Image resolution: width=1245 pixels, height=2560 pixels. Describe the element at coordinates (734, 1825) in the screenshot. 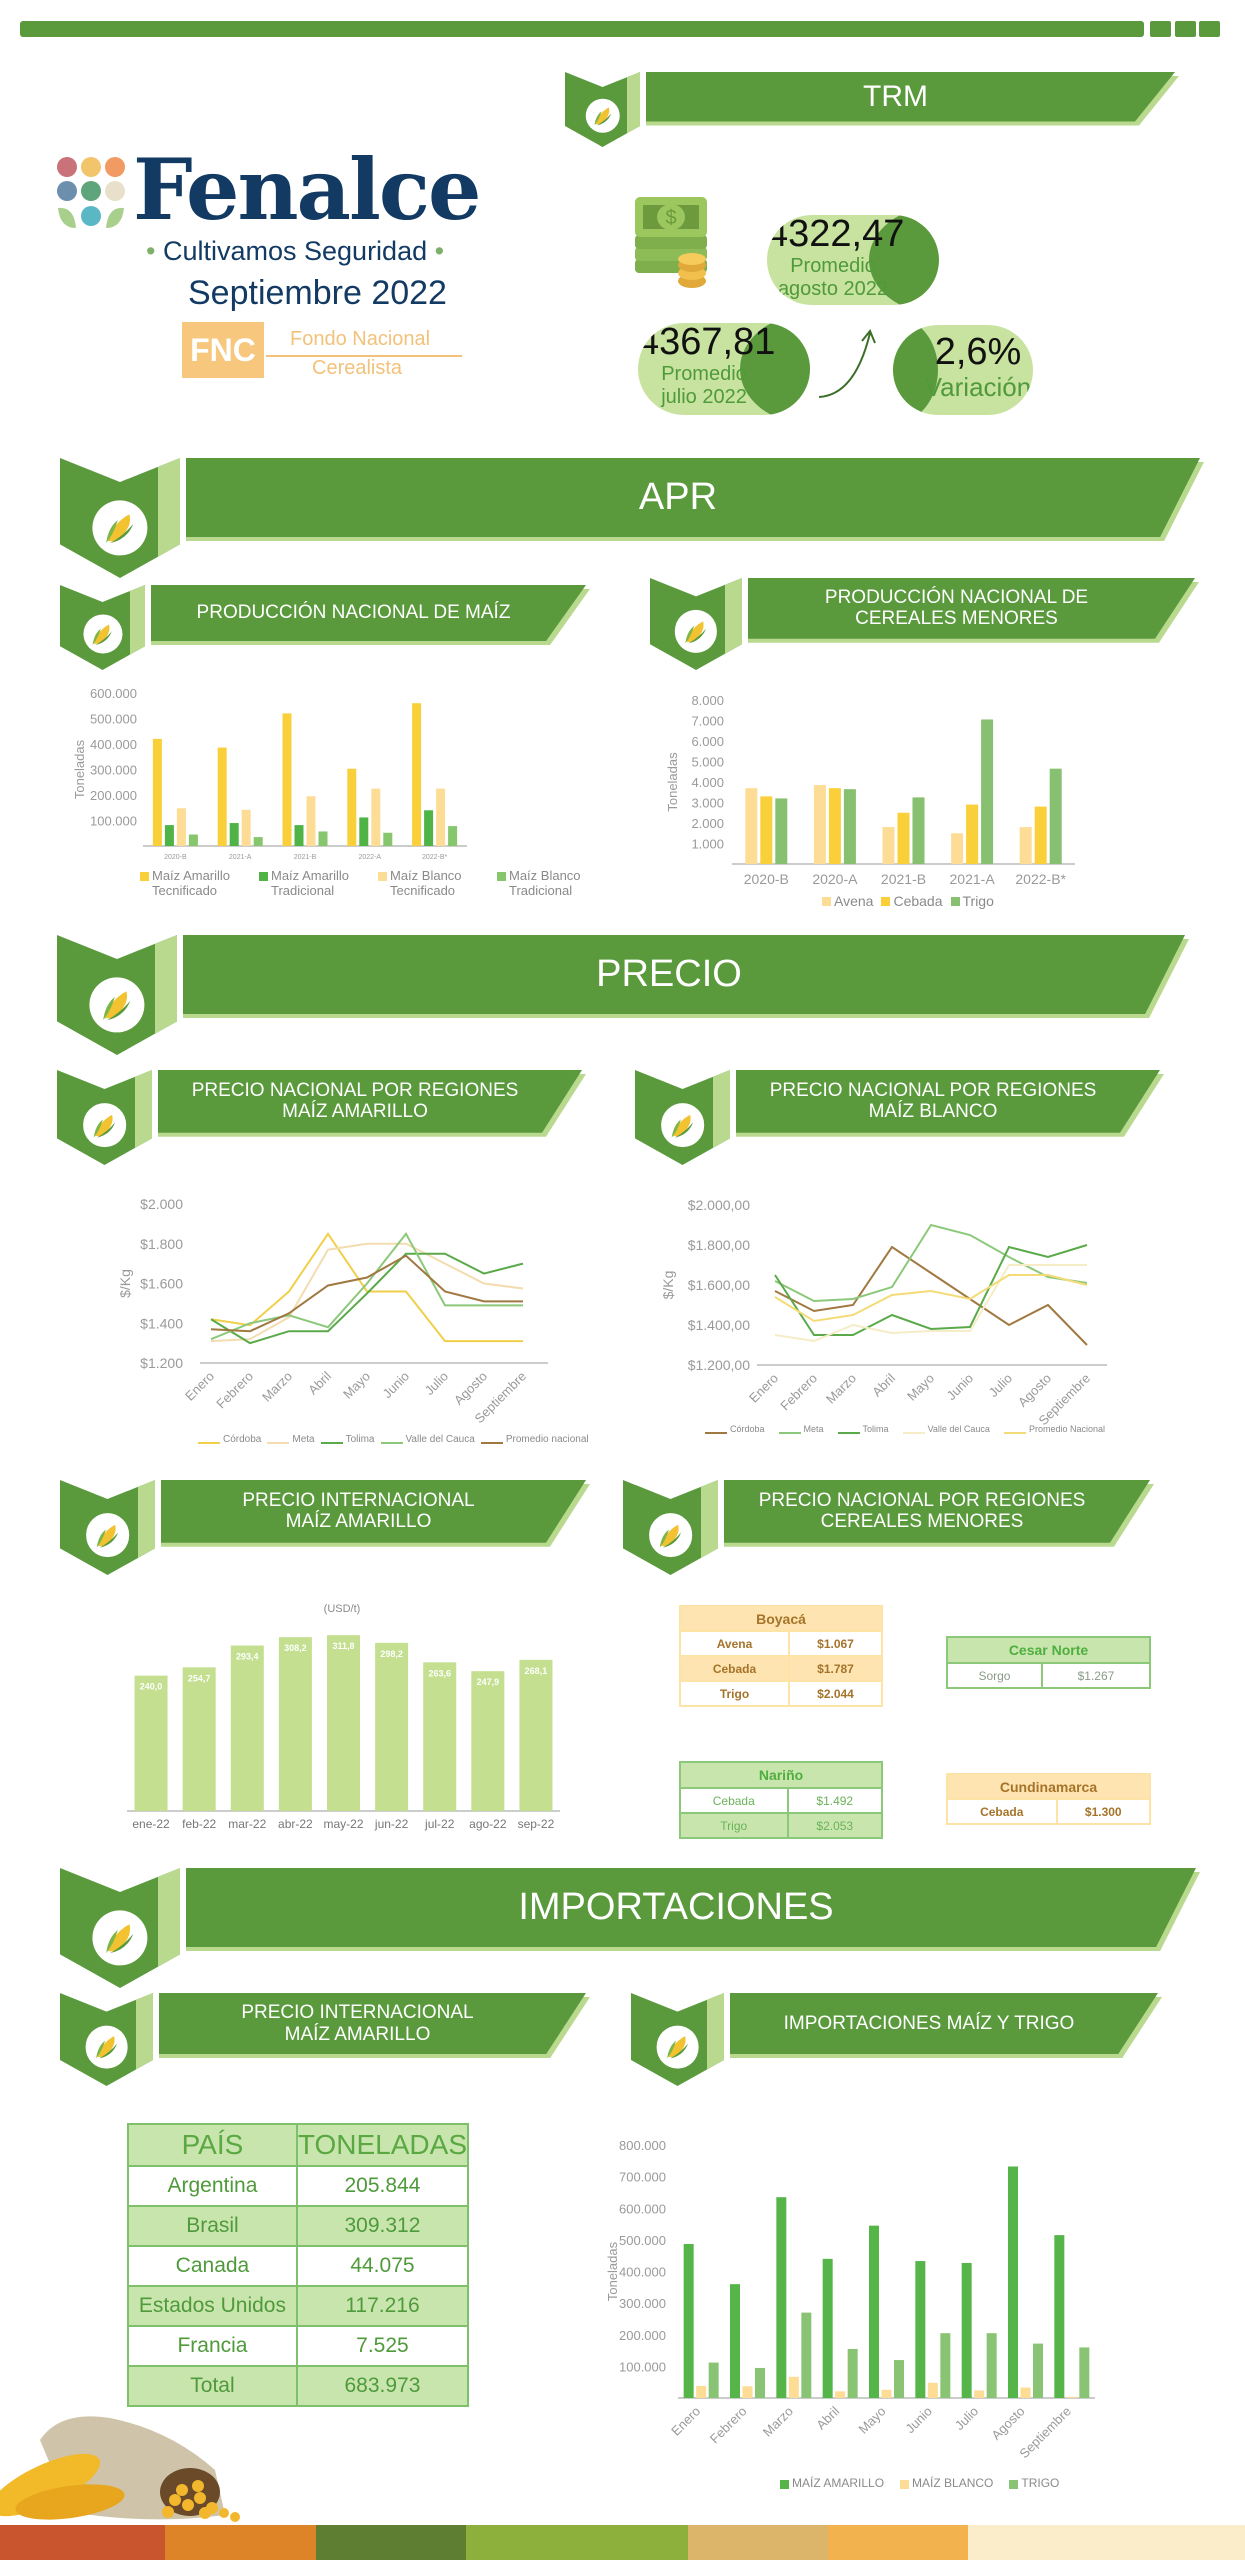

I see `table-cell: Trigo` at that location.